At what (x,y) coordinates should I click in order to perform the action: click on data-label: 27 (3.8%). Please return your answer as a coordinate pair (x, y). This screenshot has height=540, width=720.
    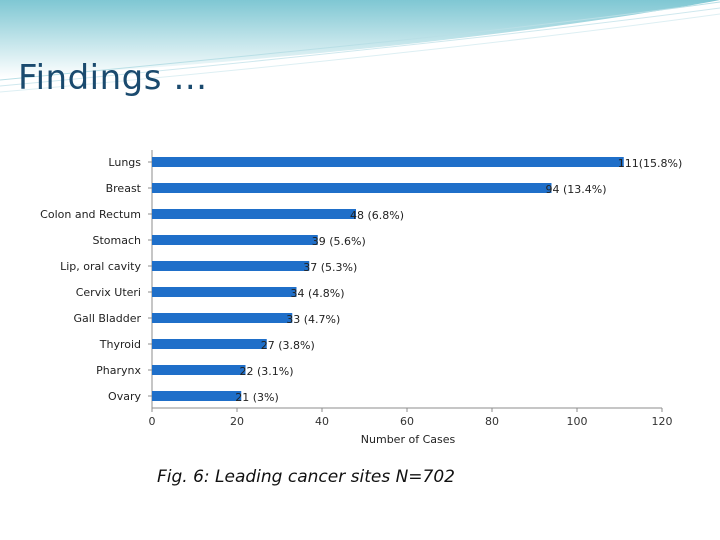
    Looking at the image, I should click on (288, 345).